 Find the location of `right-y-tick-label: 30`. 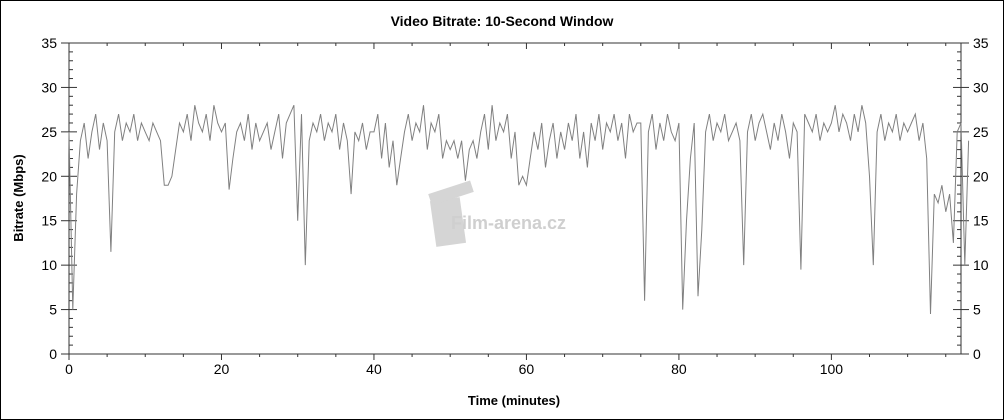

right-y-tick-label: 30 is located at coordinates (981, 87).